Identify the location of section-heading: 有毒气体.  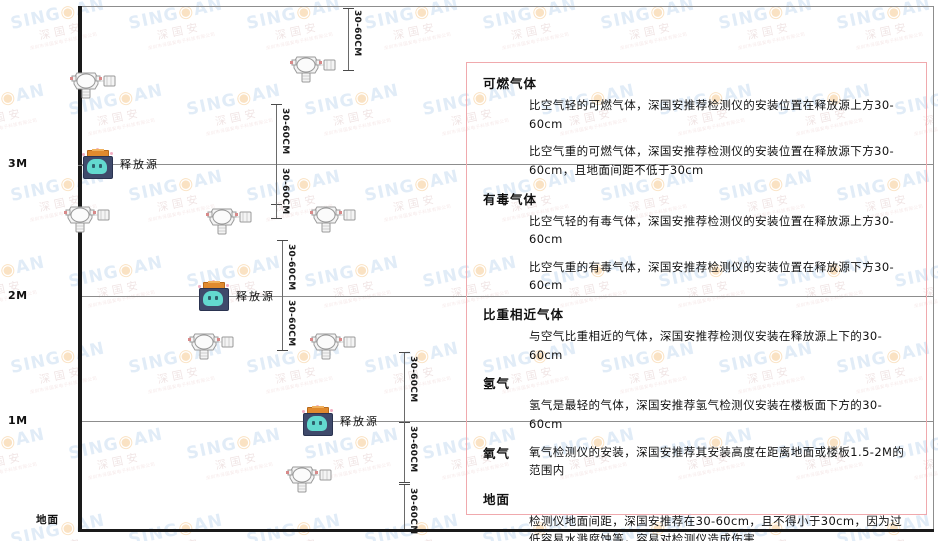
(510, 199).